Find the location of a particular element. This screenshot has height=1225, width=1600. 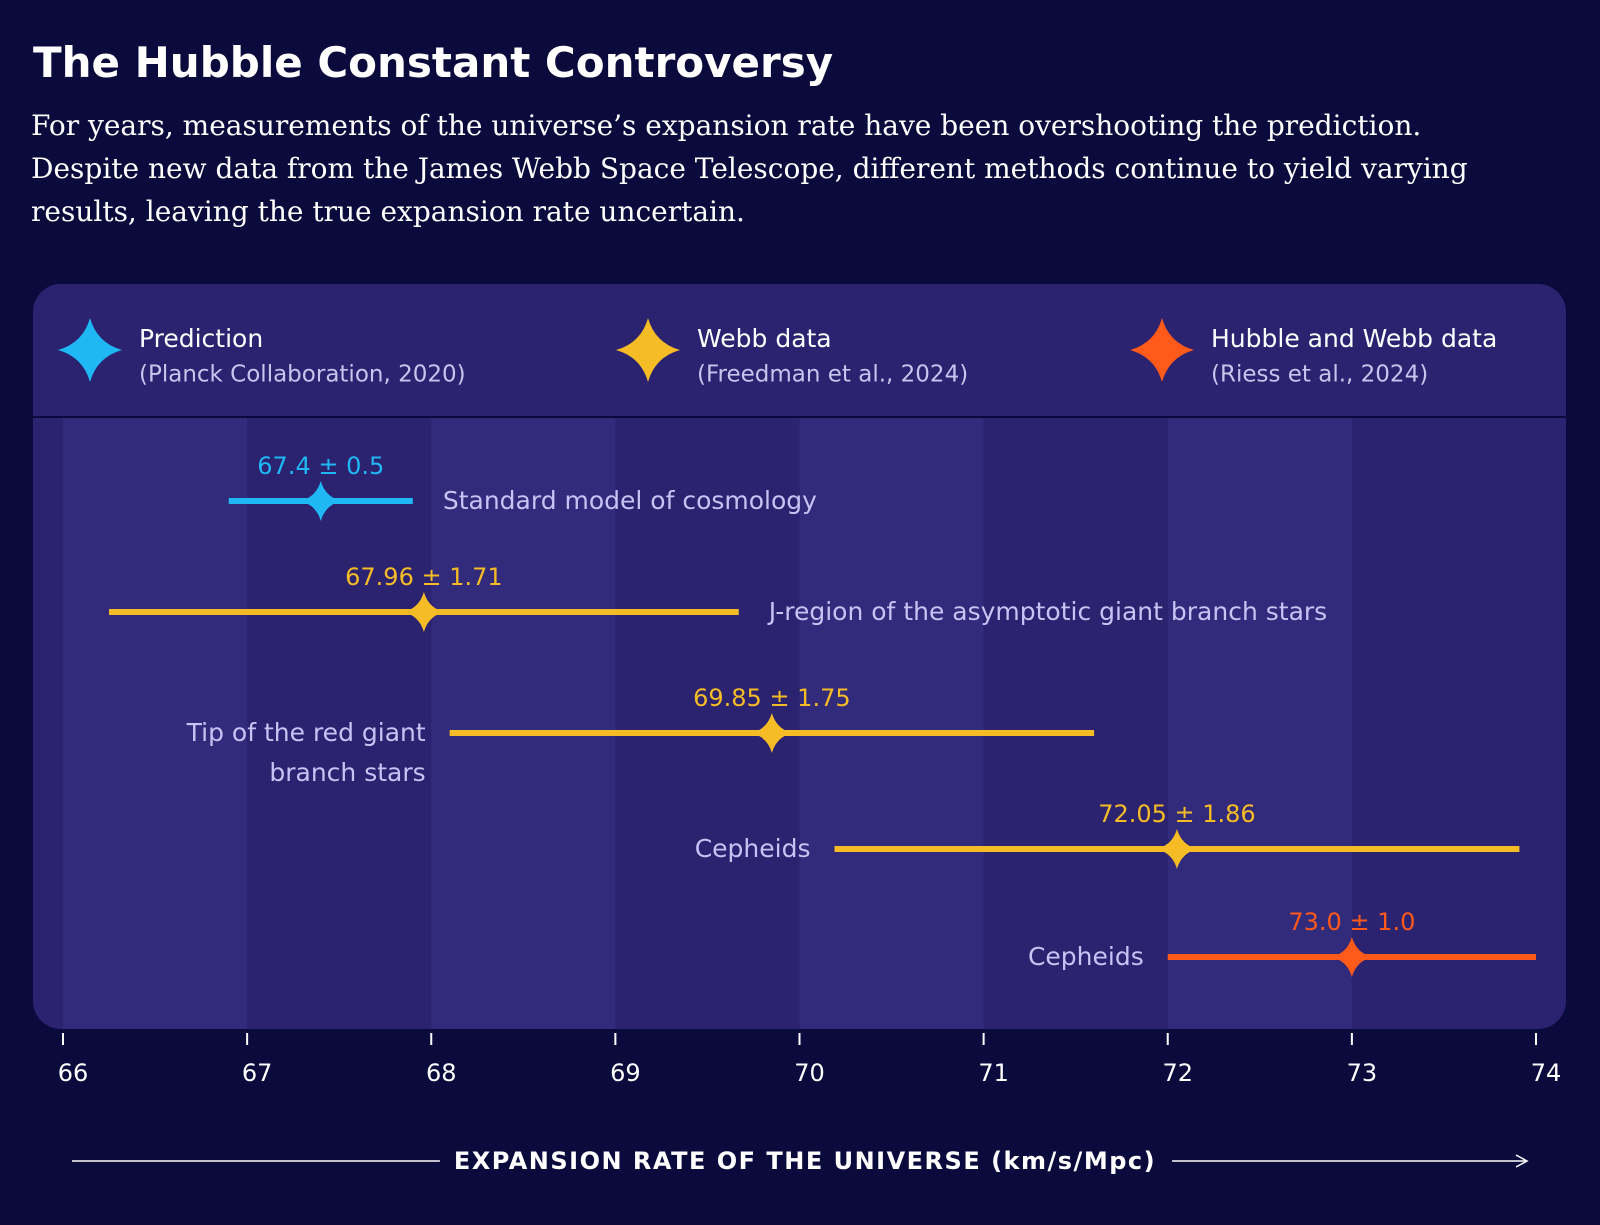

x-tick-label: 66 is located at coordinates (73, 1073).